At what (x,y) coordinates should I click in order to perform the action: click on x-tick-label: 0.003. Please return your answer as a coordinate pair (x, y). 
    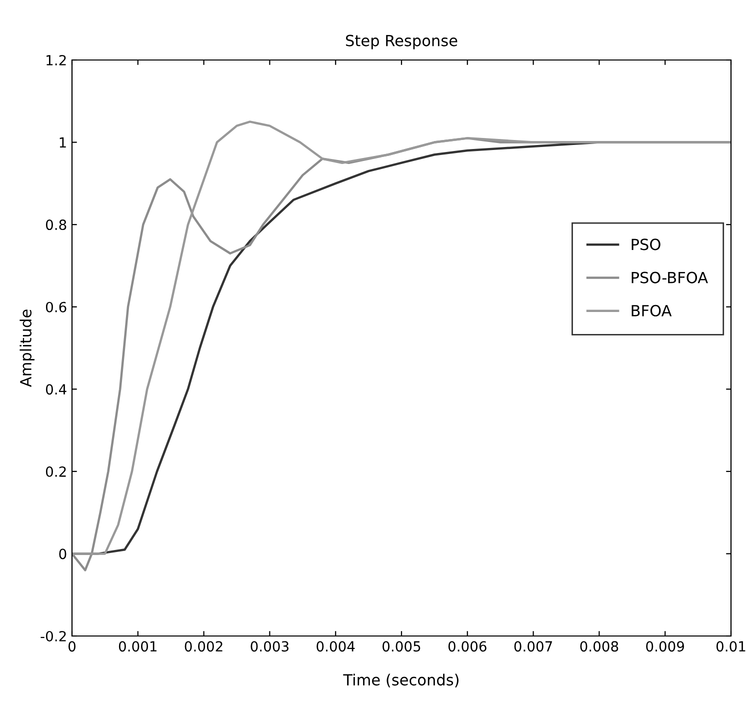
    Looking at the image, I should click on (269, 646).